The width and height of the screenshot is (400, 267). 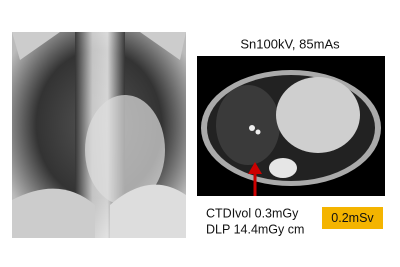 What do you see at coordinates (290, 43) in the screenshot?
I see `protocol-label: Sn100kV, 85mAs` at bounding box center [290, 43].